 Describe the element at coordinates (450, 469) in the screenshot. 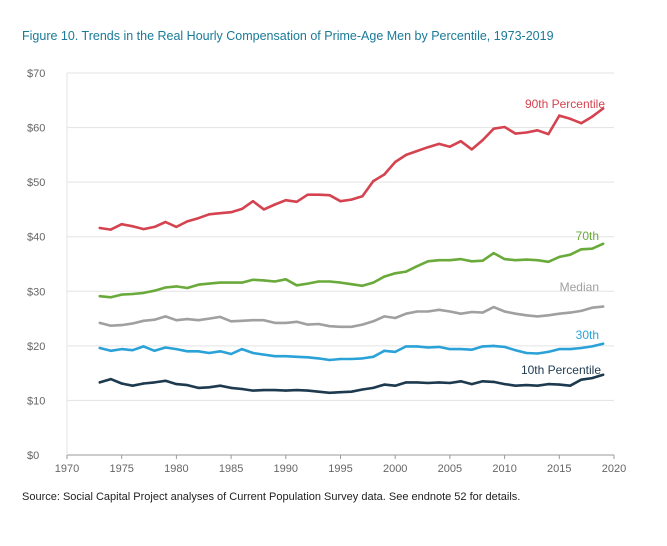

I see `x-tick-label: 2005` at that location.